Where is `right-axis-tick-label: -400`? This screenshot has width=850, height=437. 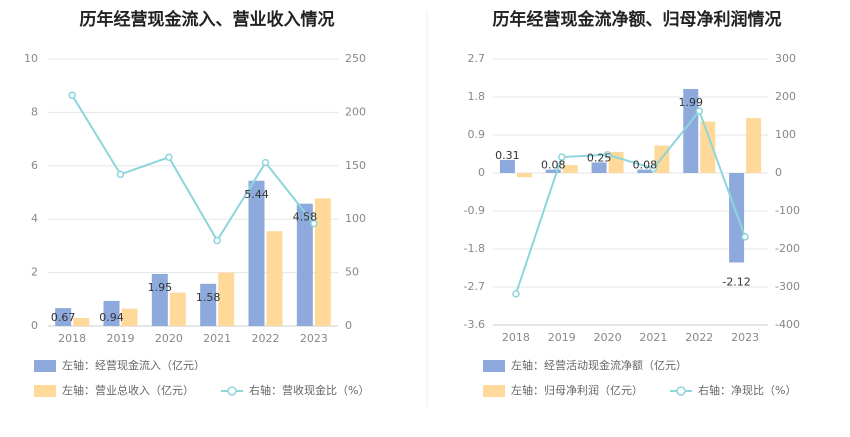 right-axis-tick-label: -400 is located at coordinates (787, 324).